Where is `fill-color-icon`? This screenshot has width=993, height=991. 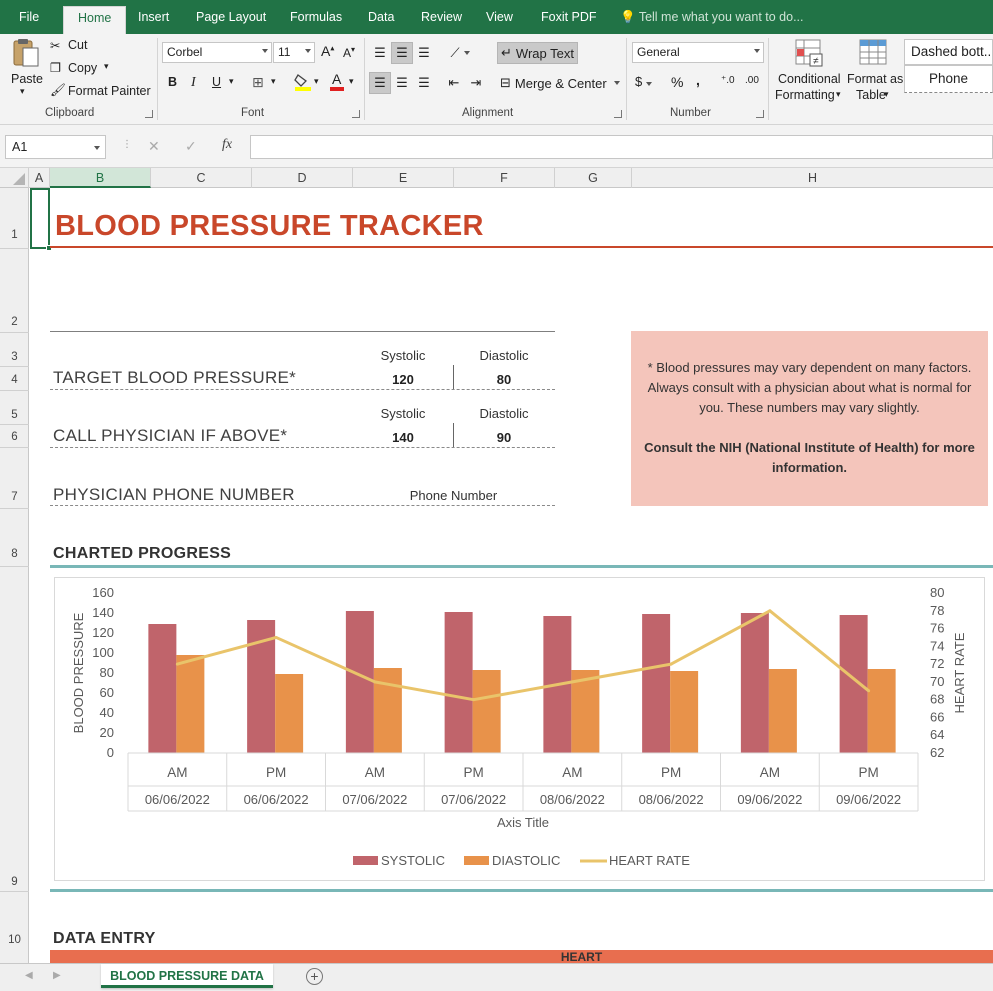
fill-color-icon is located at coordinates (303, 82).